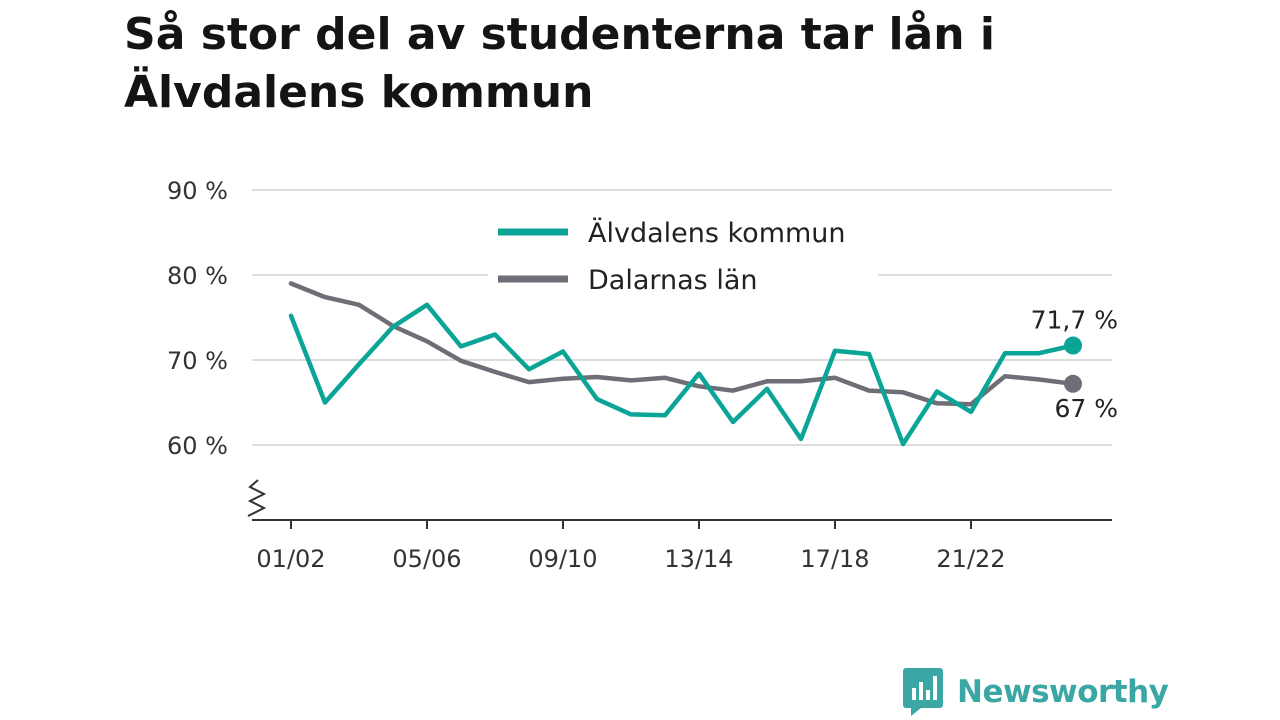  I want to click on y-tick-label: 90 %, so click(197, 191).